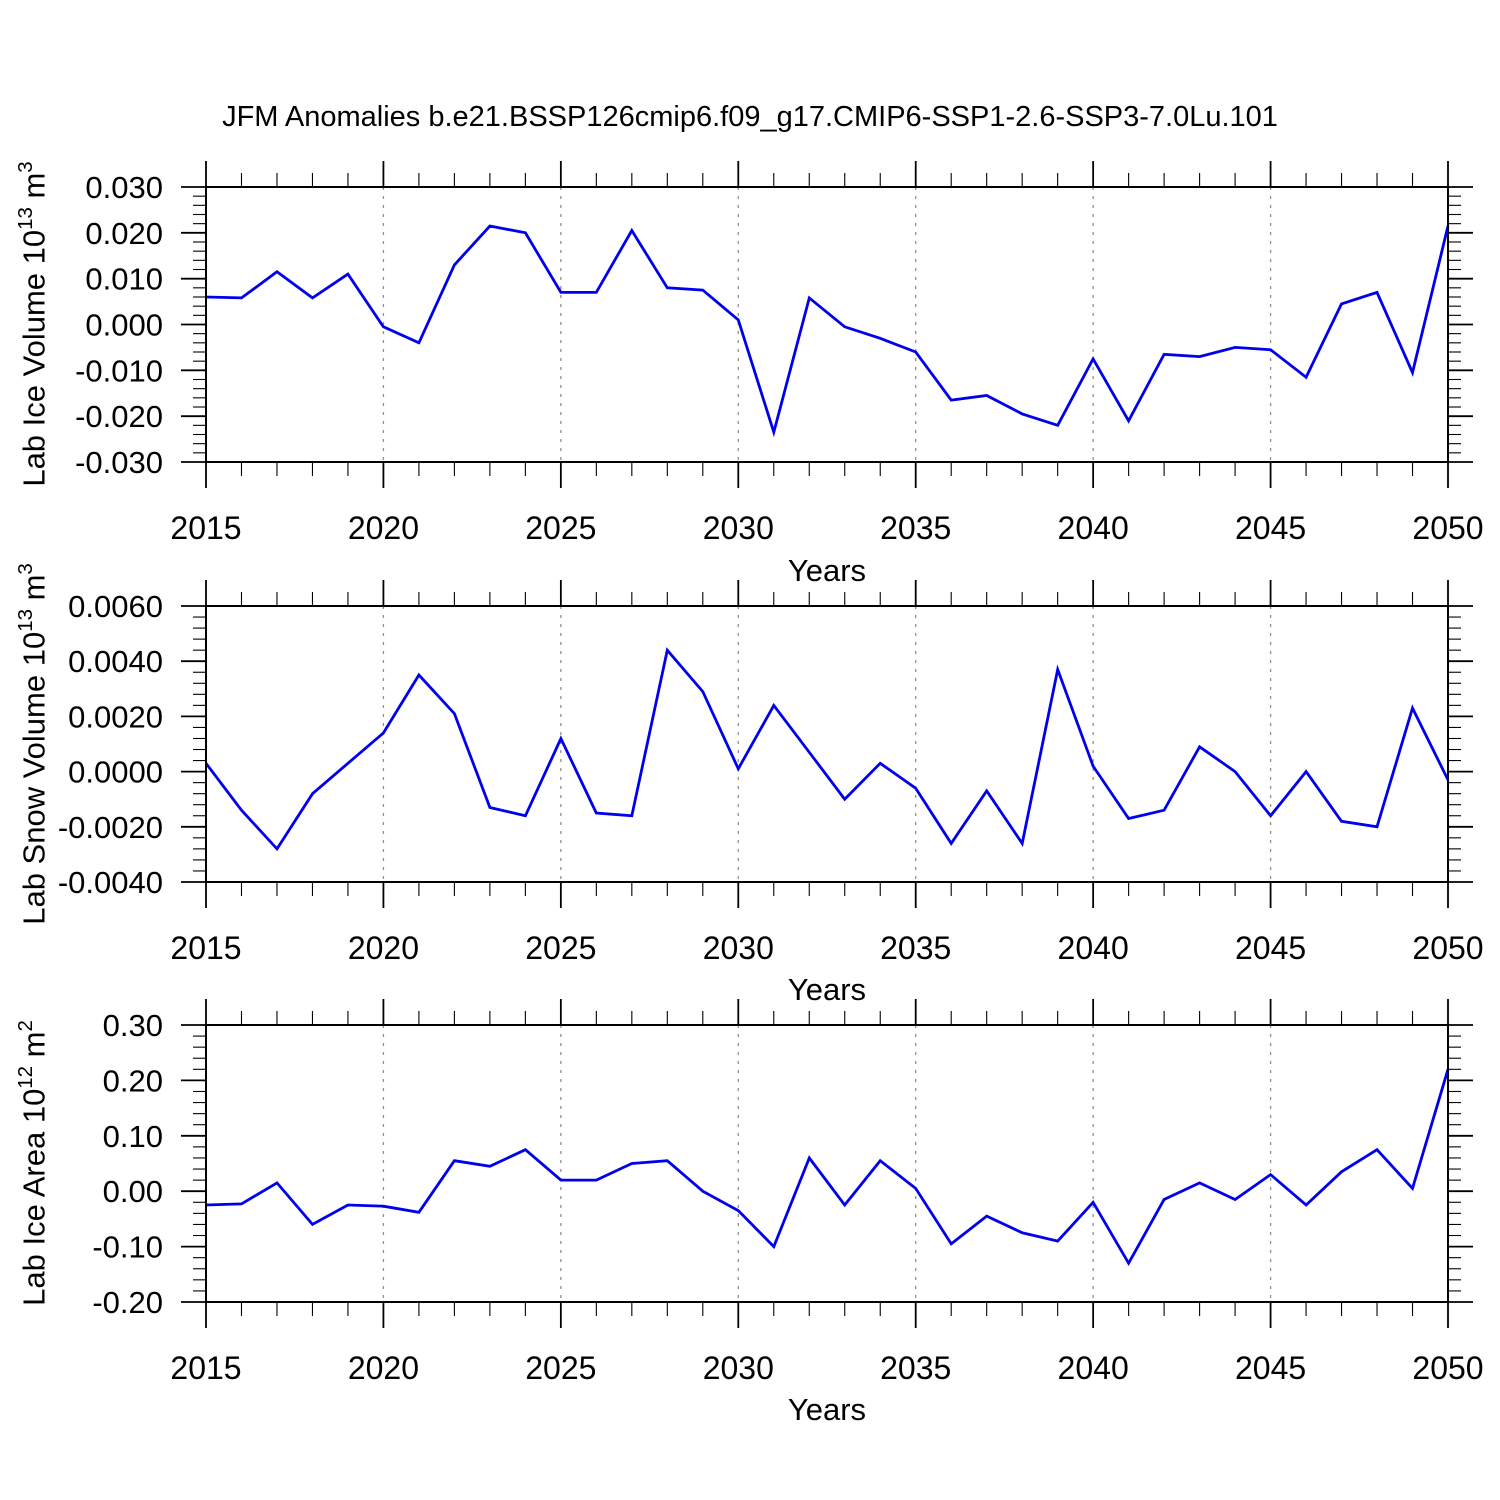  Describe the element at coordinates (115, 661) in the screenshot. I see `y-tick-label: 0.0040` at that location.